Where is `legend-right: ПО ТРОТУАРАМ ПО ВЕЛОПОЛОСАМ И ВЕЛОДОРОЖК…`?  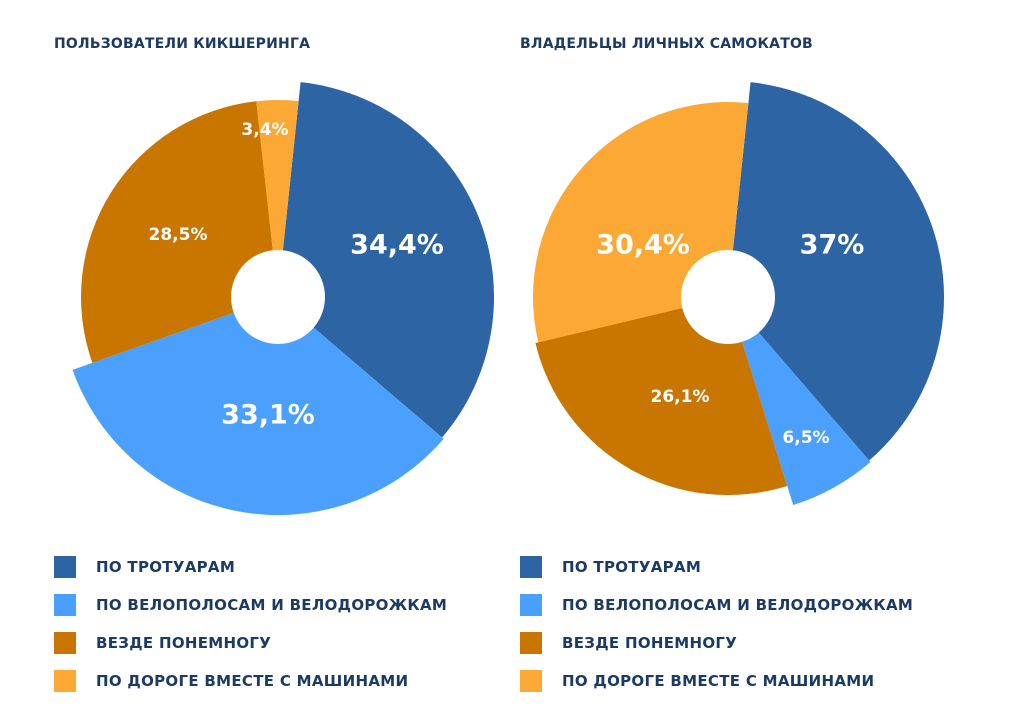 legend-right: ПО ТРОТУАРАМ ПО ВЕЛОПОЛОСАМ И ВЕЛОДОРОЖК… is located at coordinates (716, 624).